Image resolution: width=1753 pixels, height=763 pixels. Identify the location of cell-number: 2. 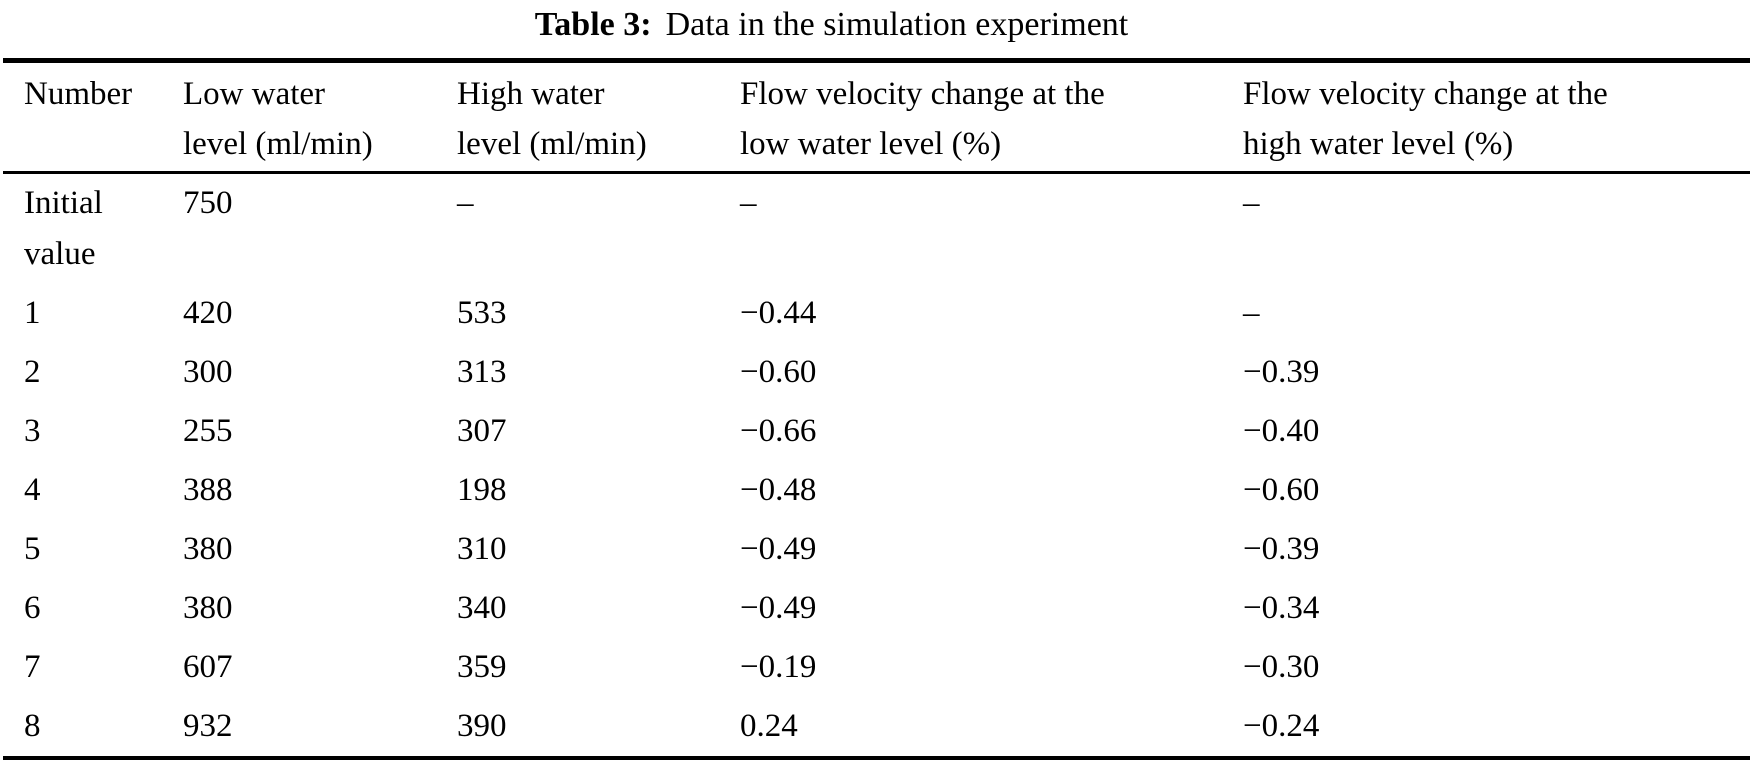
(32, 372).